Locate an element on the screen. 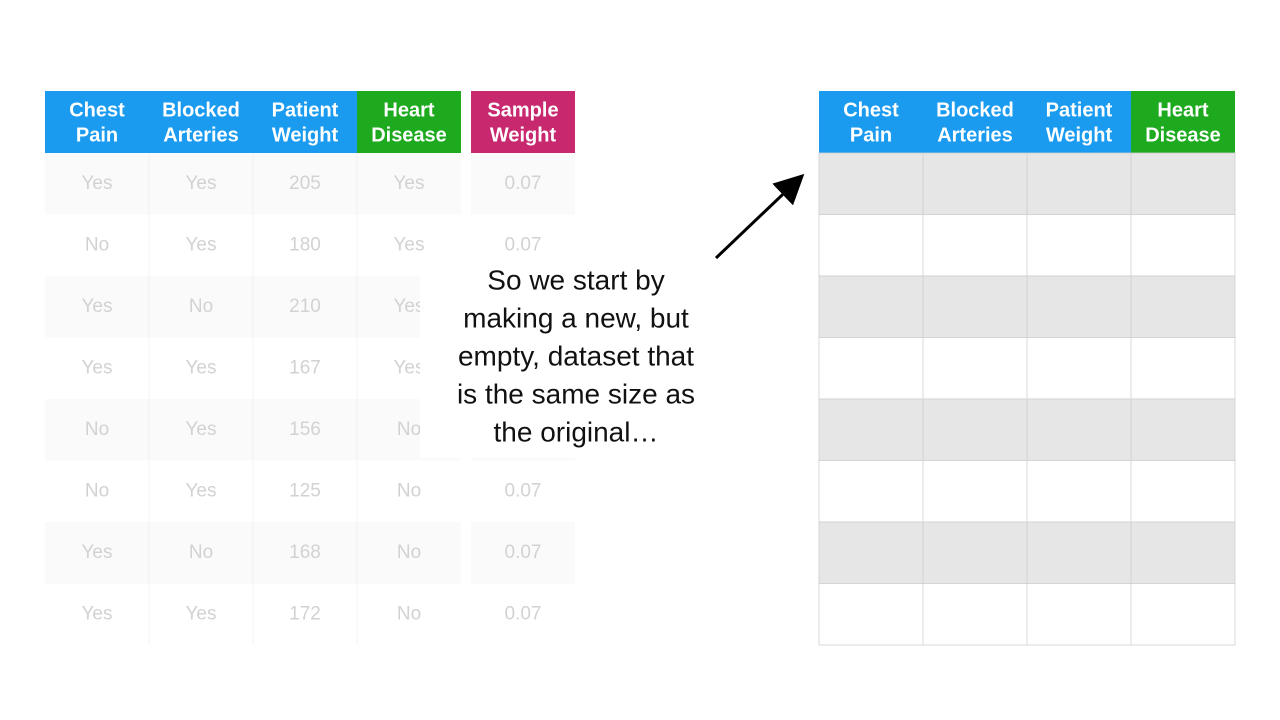  cell-text: 125 is located at coordinates (305, 490).